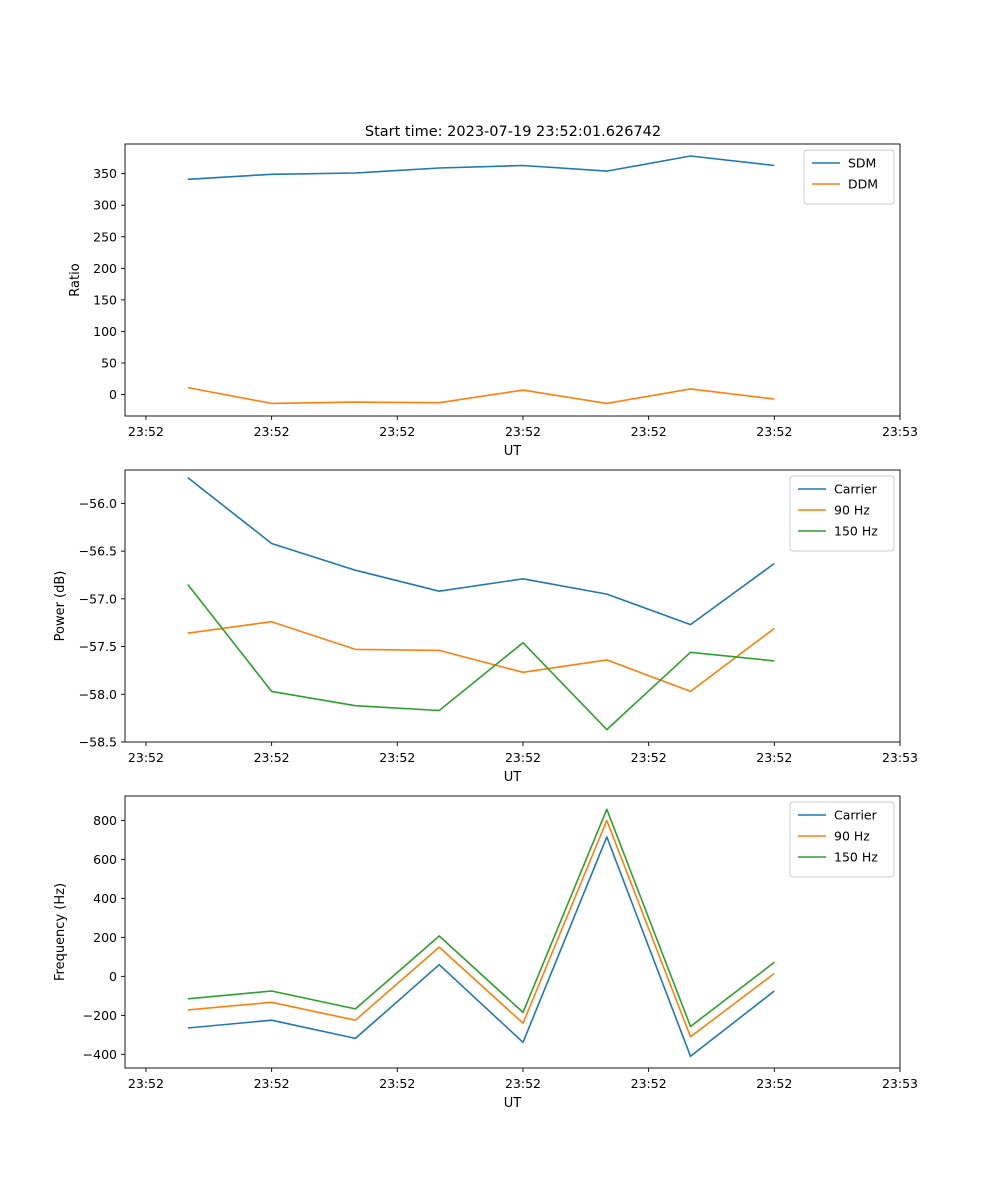 The height and width of the screenshot is (1200, 1000). What do you see at coordinates (60, 932) in the screenshot?
I see `y-axis-label: Frequency (Hz)` at bounding box center [60, 932].